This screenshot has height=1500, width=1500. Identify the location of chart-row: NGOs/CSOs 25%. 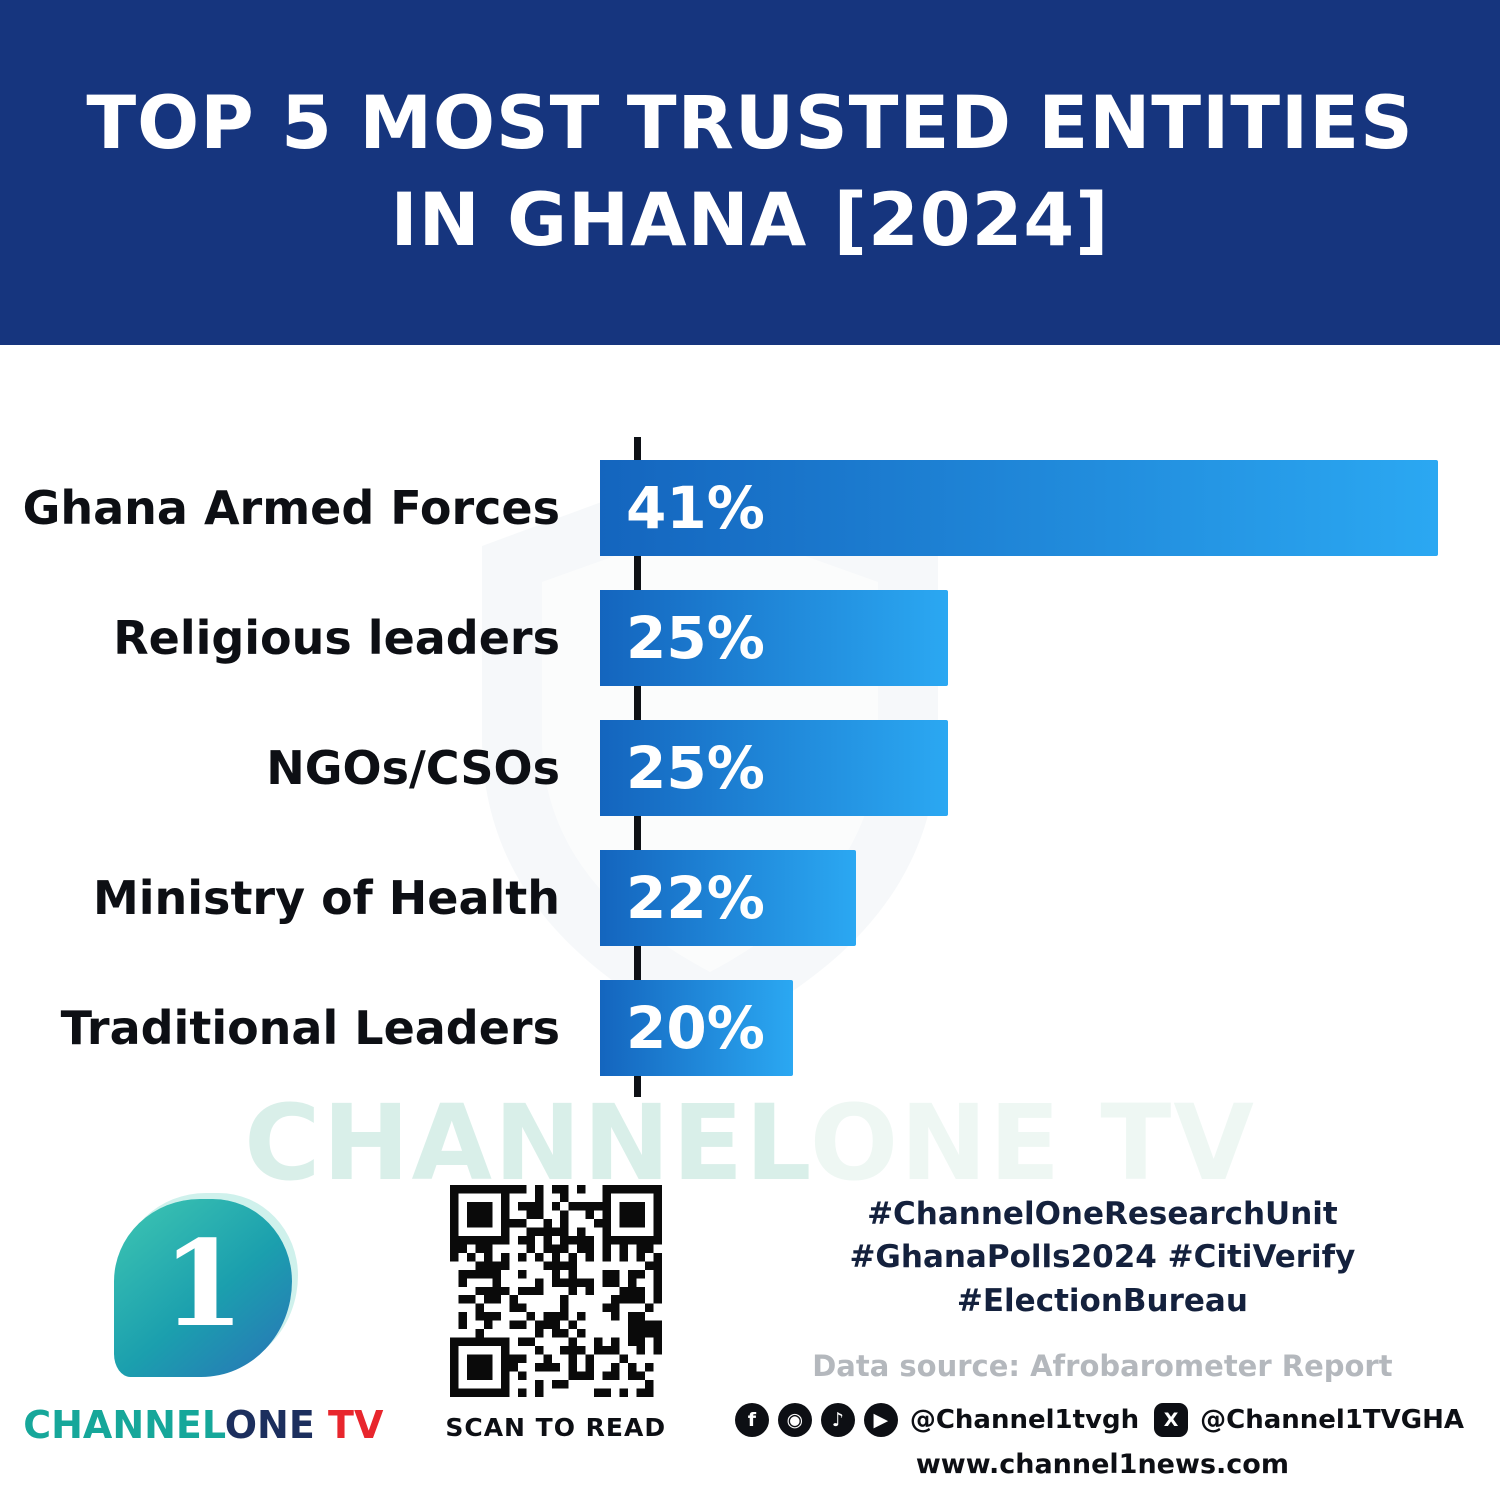
(750, 768).